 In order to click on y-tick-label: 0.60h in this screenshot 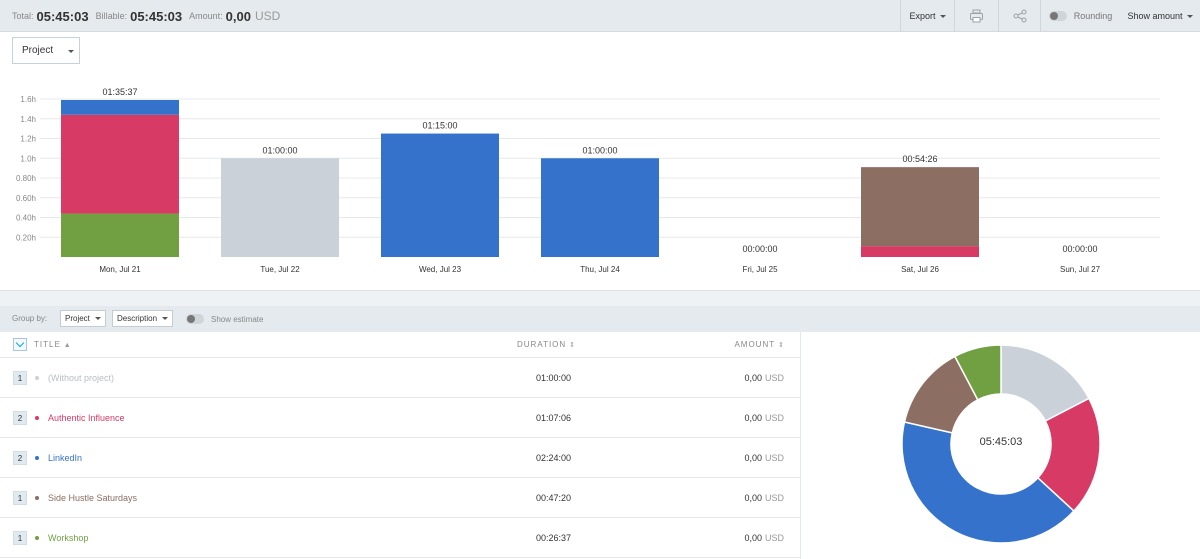, I will do `click(26, 198)`.